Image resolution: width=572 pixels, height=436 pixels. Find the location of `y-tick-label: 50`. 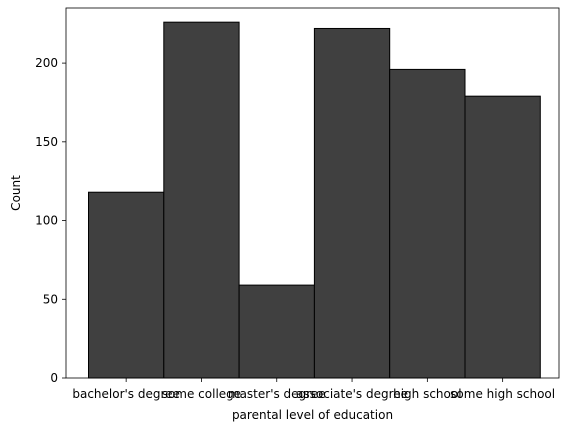

y-tick-label: 50 is located at coordinates (50, 299).